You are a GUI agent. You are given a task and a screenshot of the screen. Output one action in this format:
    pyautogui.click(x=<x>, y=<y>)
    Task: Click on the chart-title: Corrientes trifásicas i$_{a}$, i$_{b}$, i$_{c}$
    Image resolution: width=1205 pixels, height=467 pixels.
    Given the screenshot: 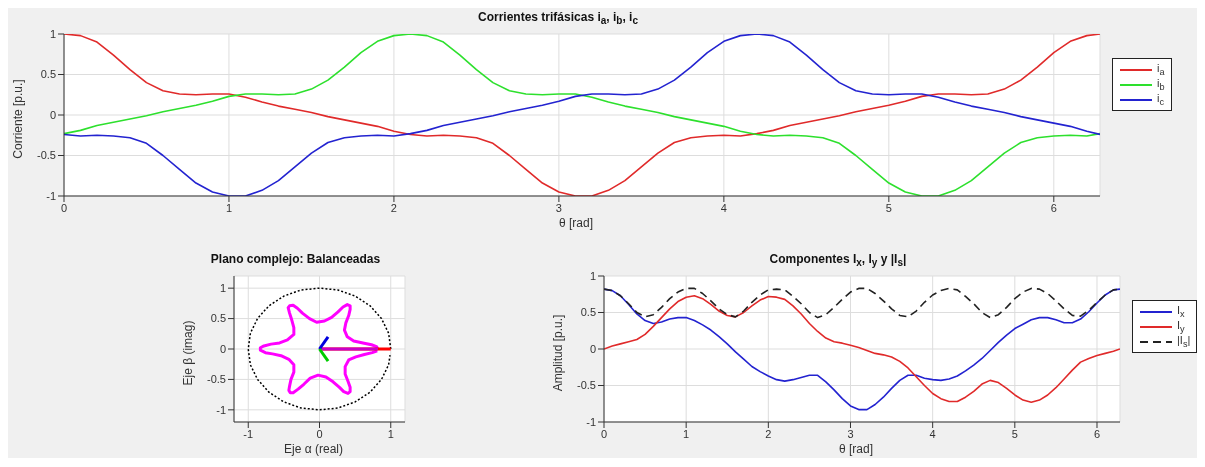 What is the action you would take?
    pyautogui.click(x=558, y=18)
    